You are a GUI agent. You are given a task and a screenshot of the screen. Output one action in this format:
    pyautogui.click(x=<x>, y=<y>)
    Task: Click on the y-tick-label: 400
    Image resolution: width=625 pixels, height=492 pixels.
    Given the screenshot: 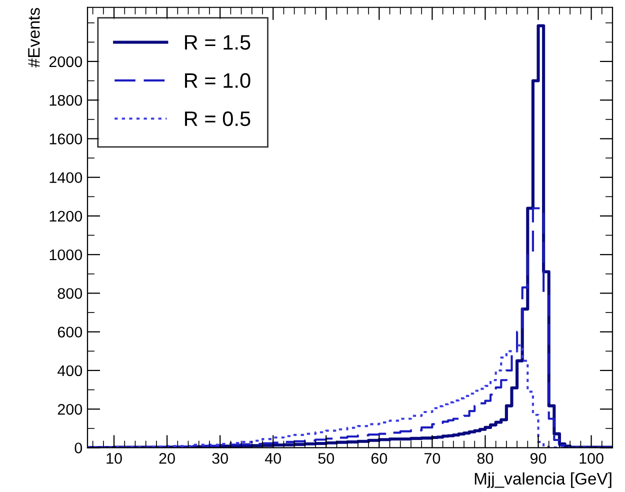 What is the action you would take?
    pyautogui.click(x=70, y=370)
    